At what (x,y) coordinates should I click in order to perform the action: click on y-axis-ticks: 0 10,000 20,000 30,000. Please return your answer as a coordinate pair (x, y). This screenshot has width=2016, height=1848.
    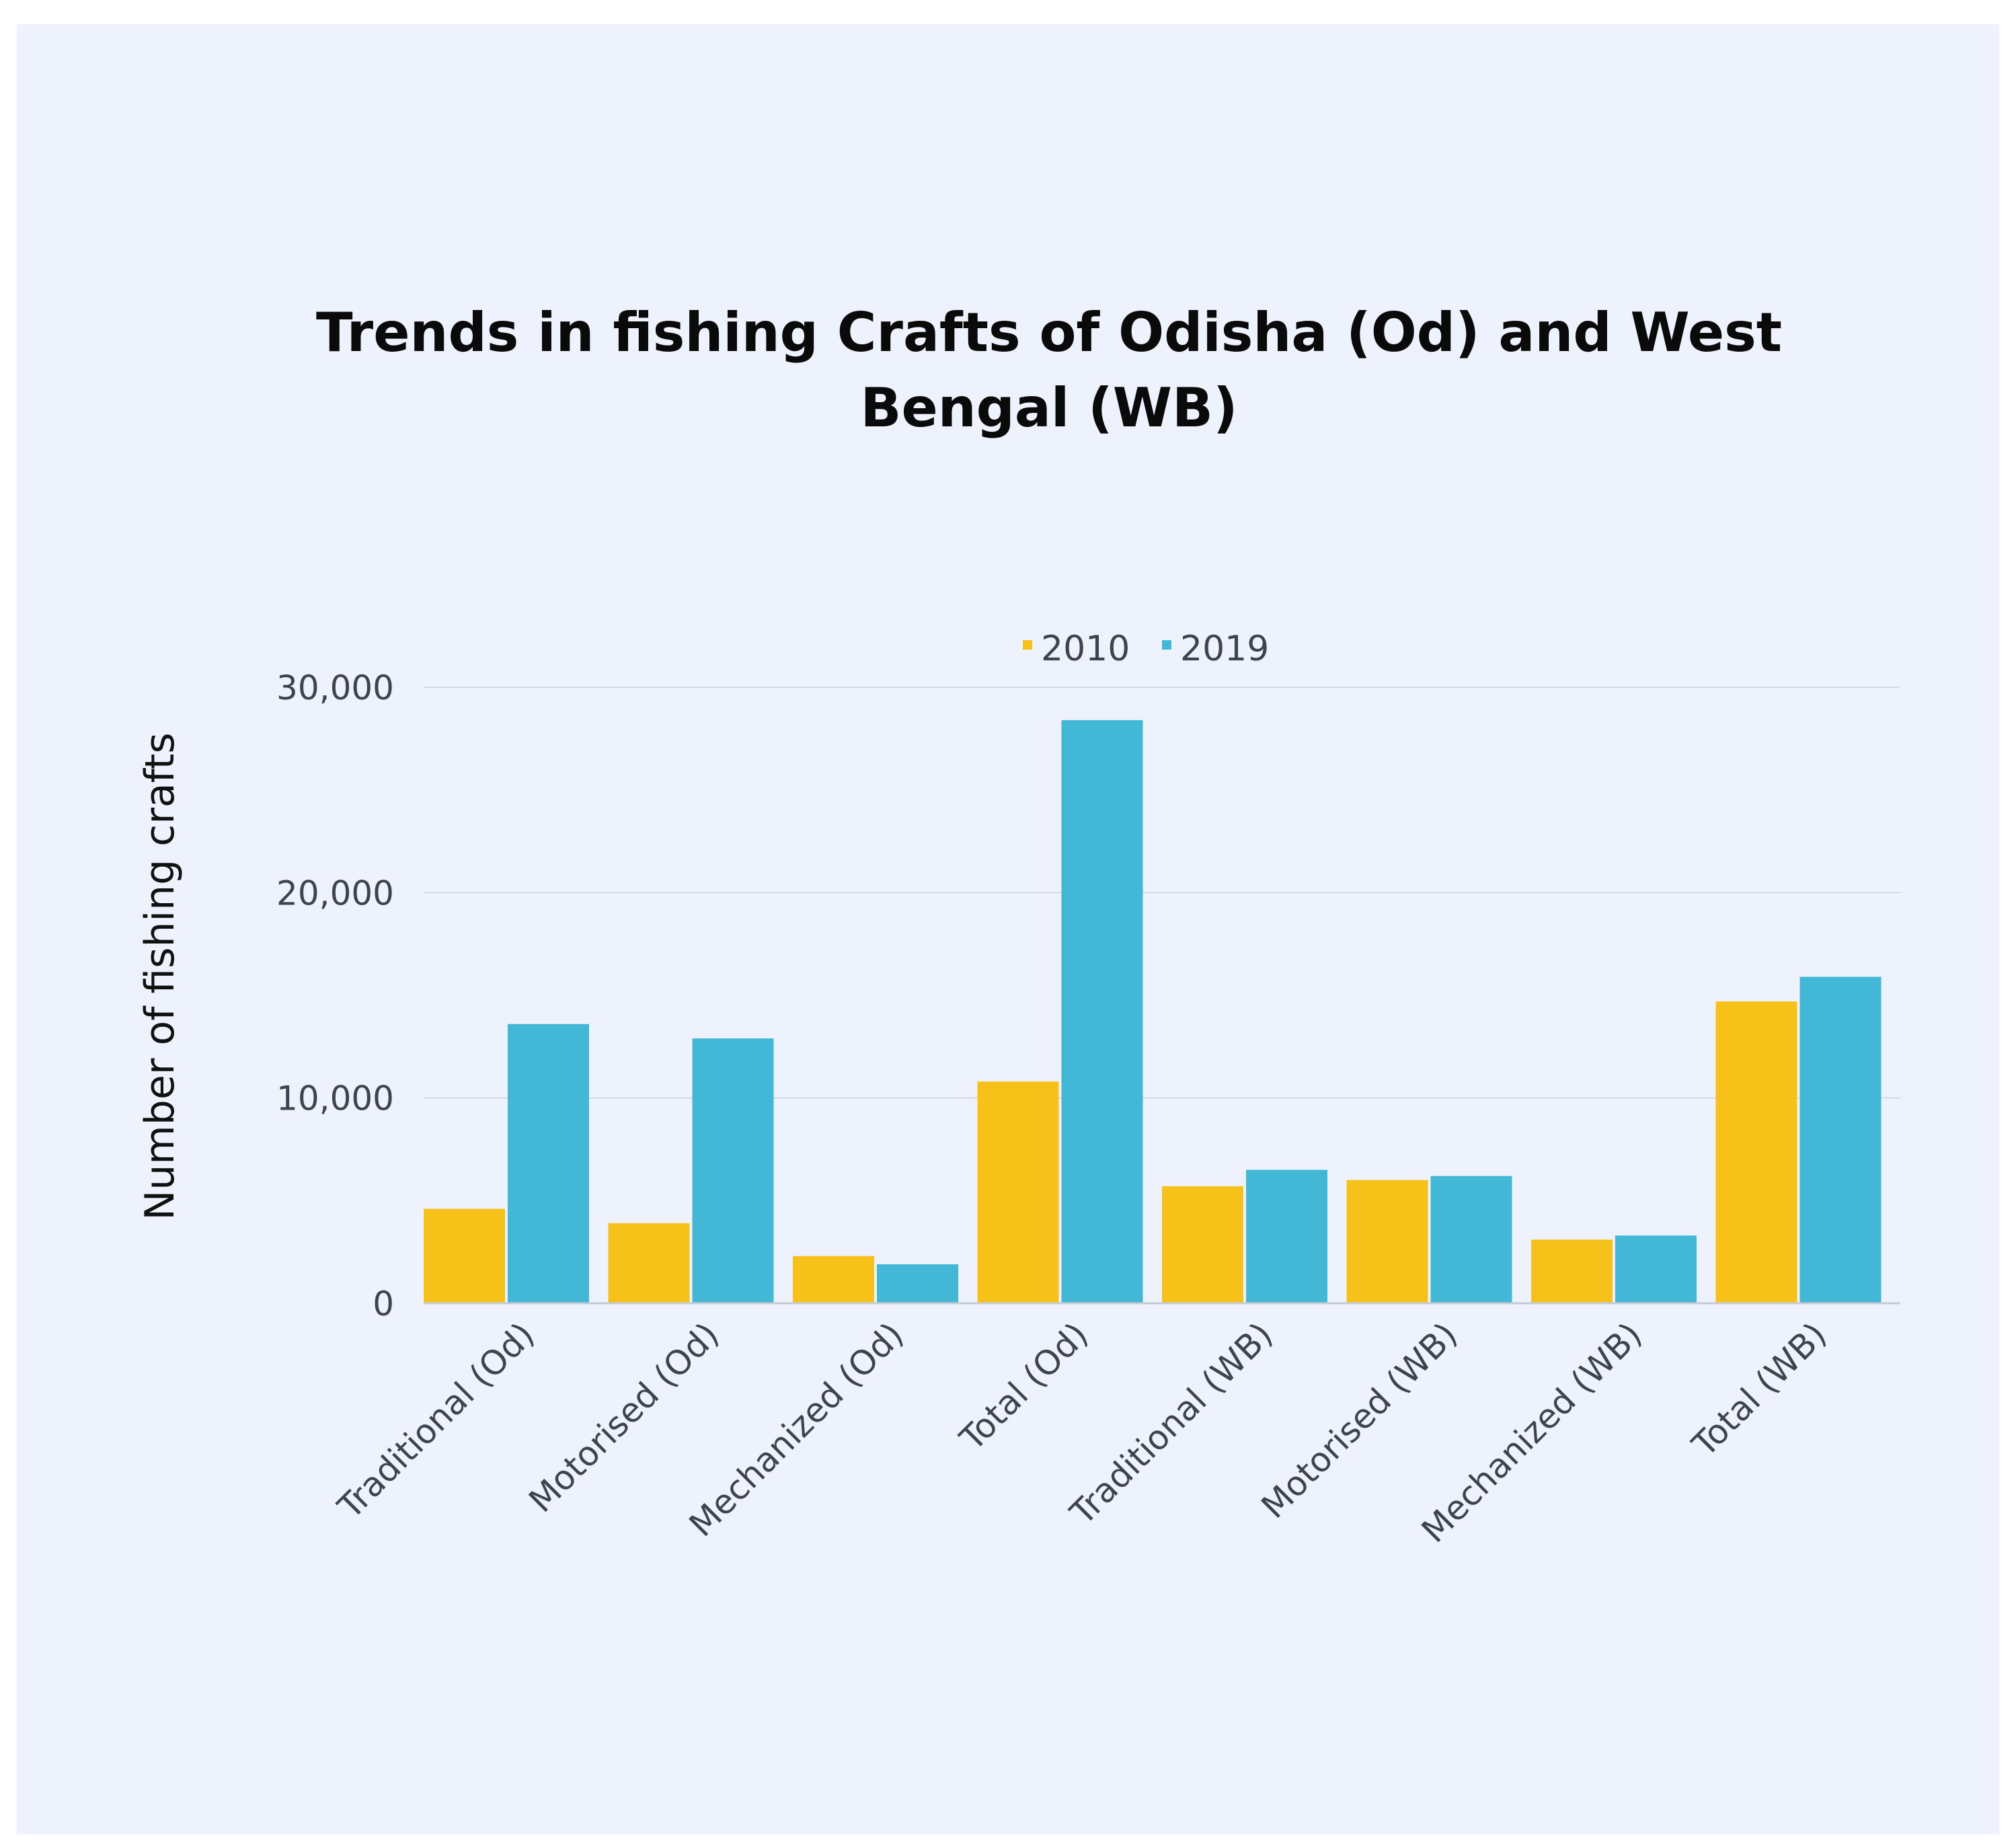
    Looking at the image, I should click on (335, 996).